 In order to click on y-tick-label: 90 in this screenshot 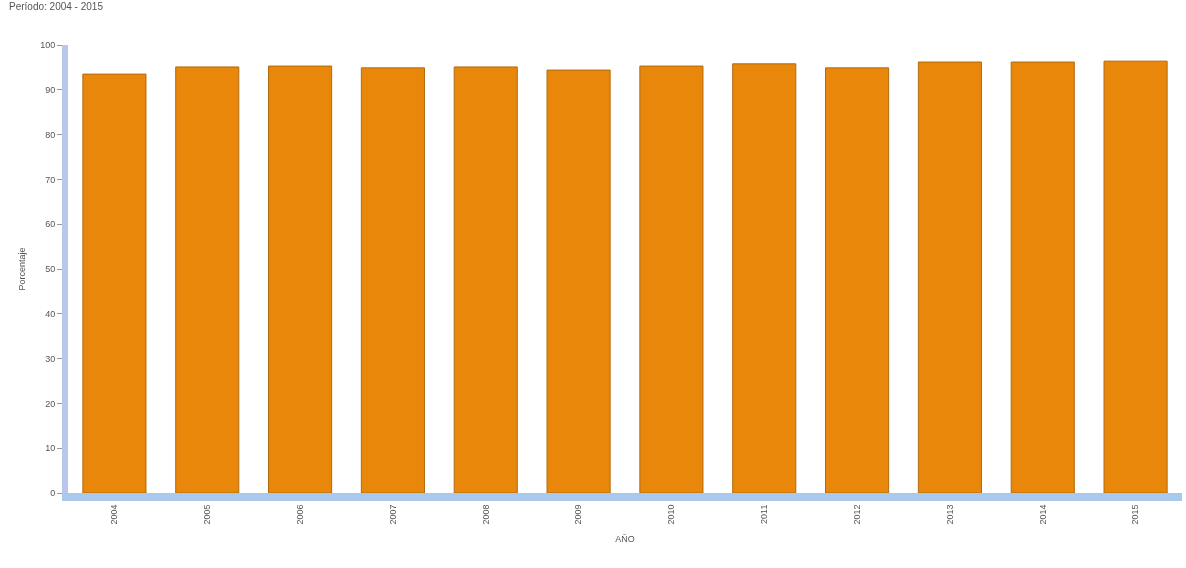, I will do `click(50, 89)`.